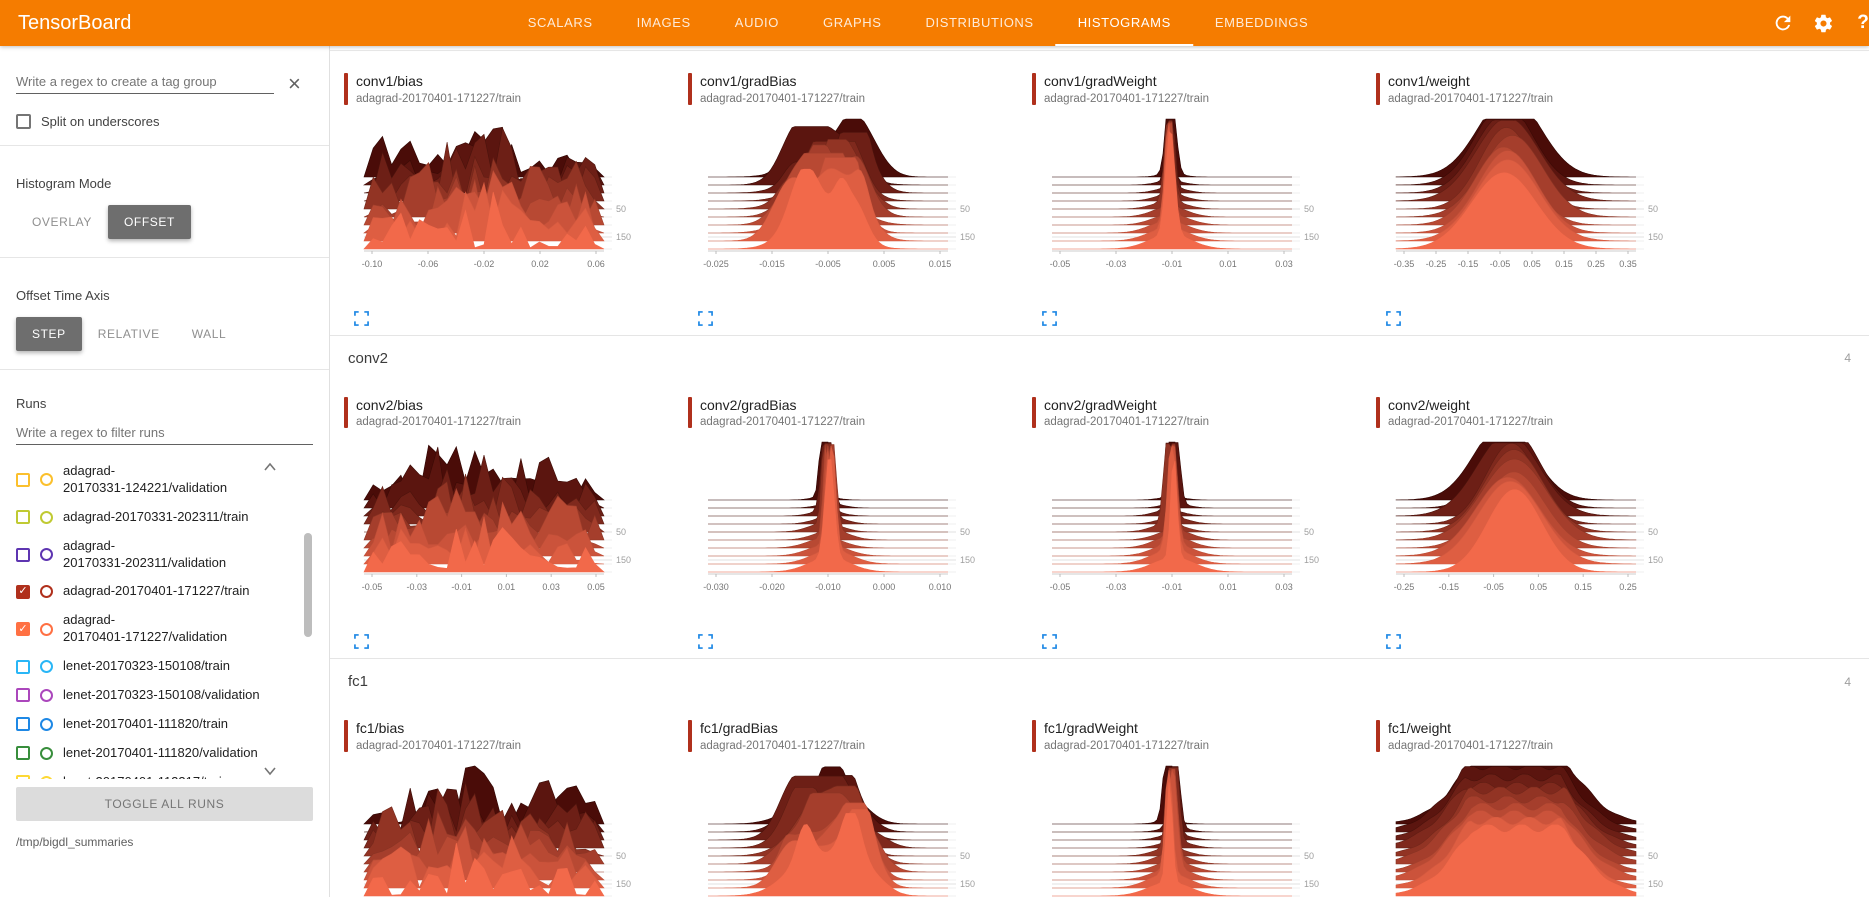 The width and height of the screenshot is (1869, 897). Describe the element at coordinates (1583, 587) in the screenshot. I see `svg-text: 0.15` at that location.